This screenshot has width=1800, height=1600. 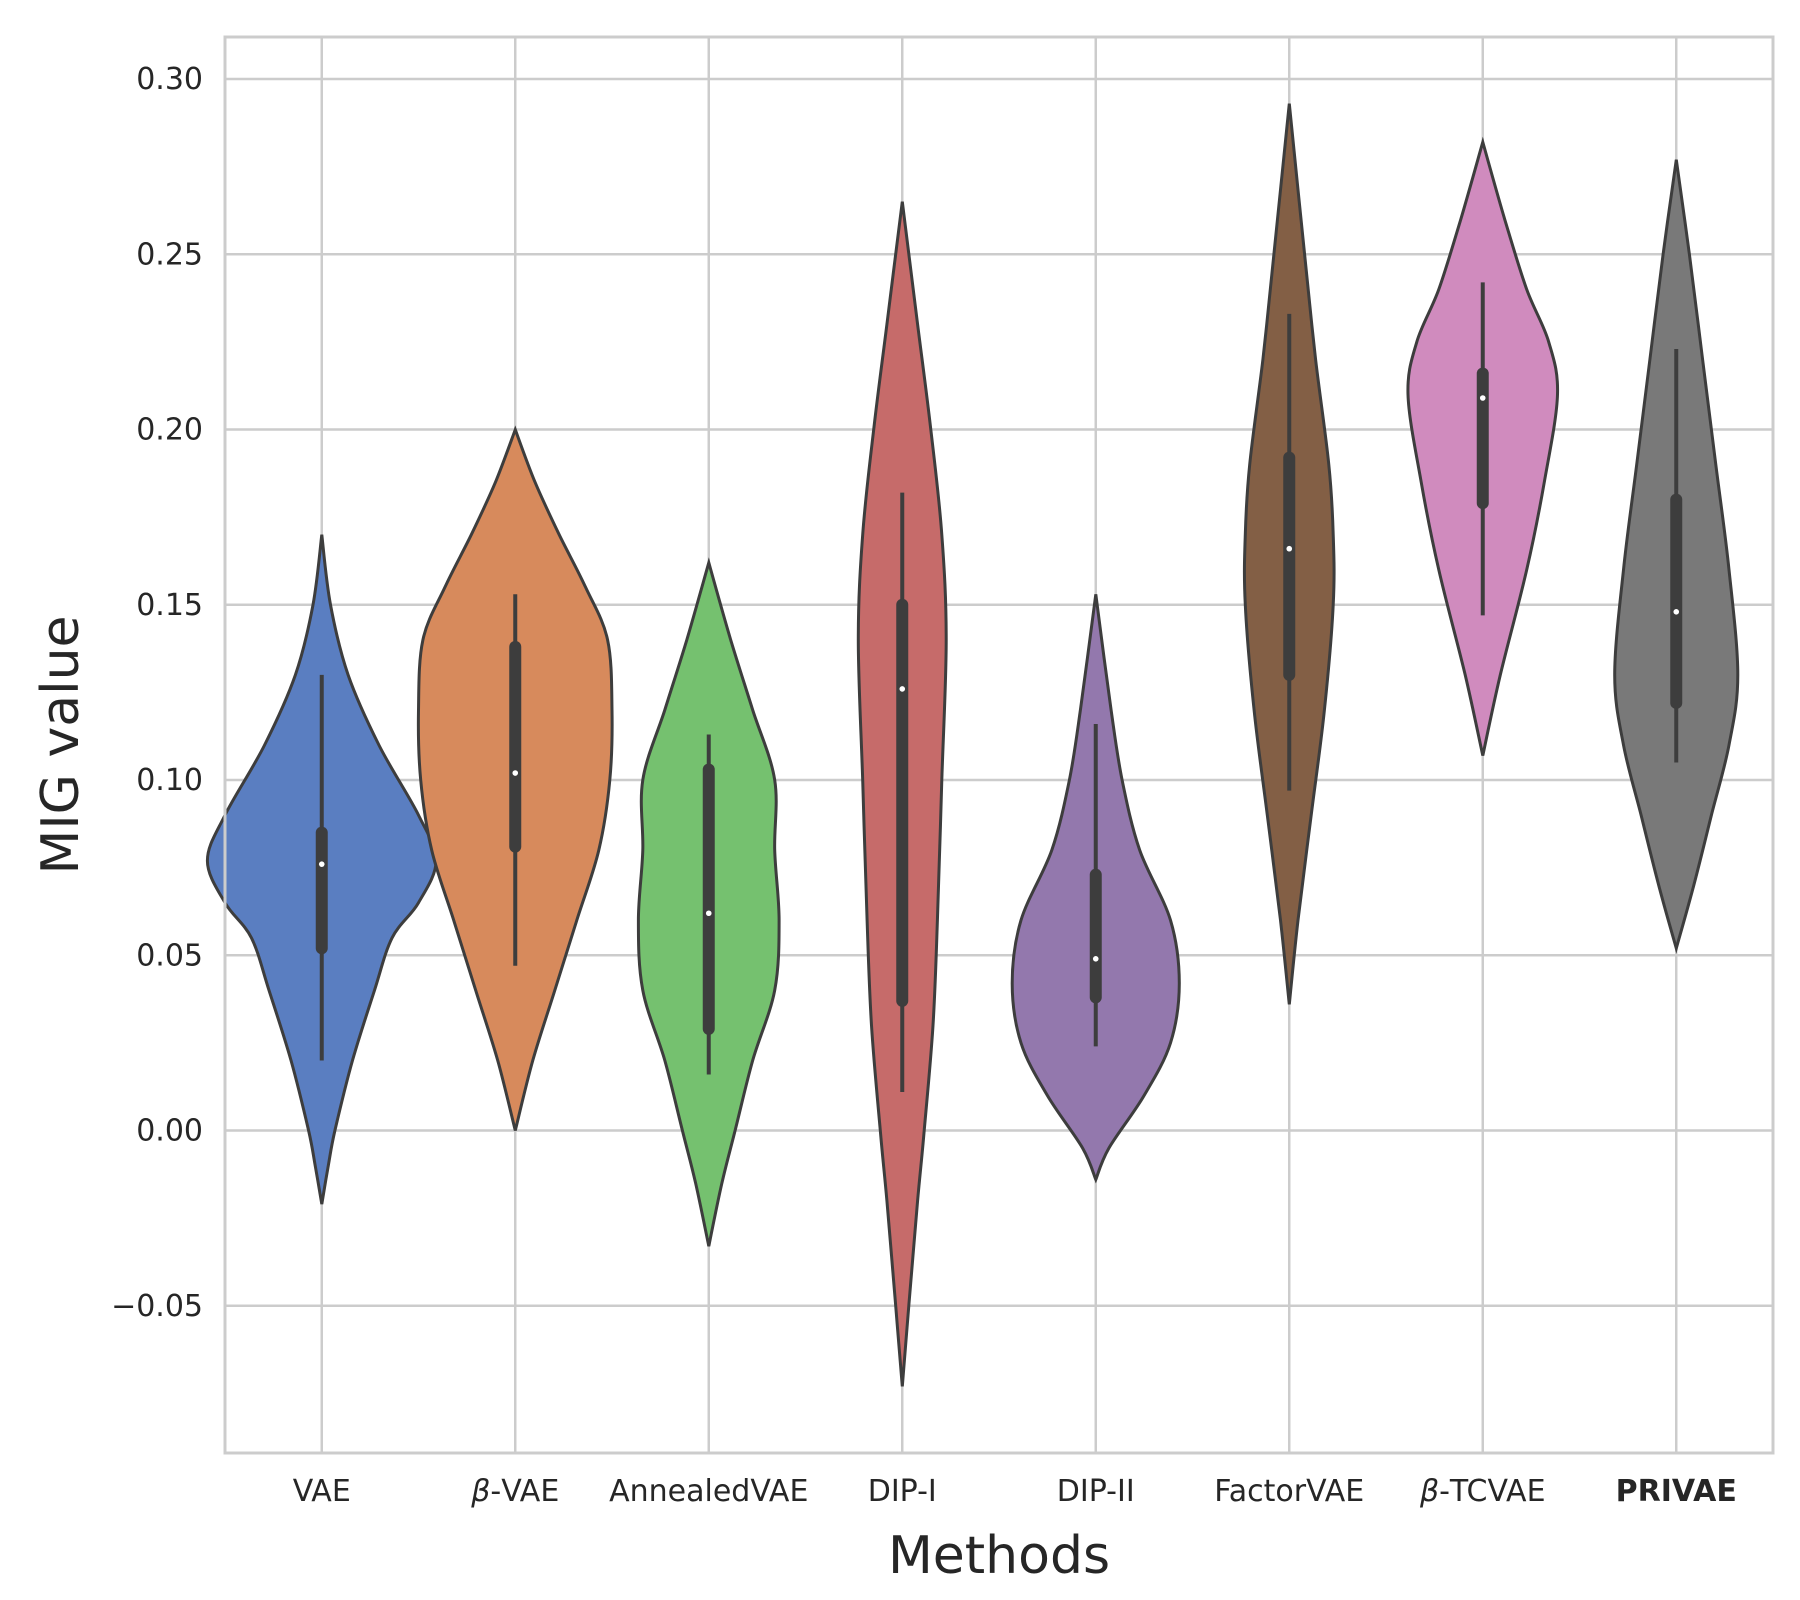 I want to click on x-axis-title: Methods, so click(x=999, y=1556).